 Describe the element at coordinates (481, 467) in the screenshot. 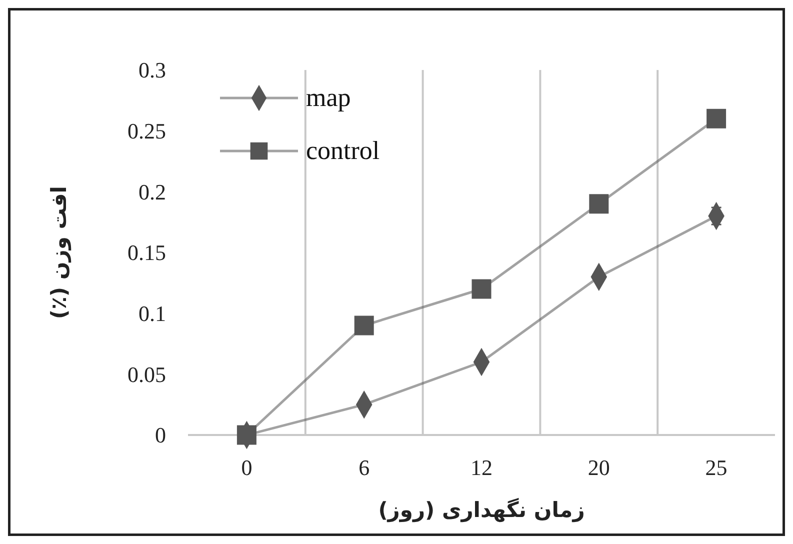

I see `x-tick-label: 12` at that location.